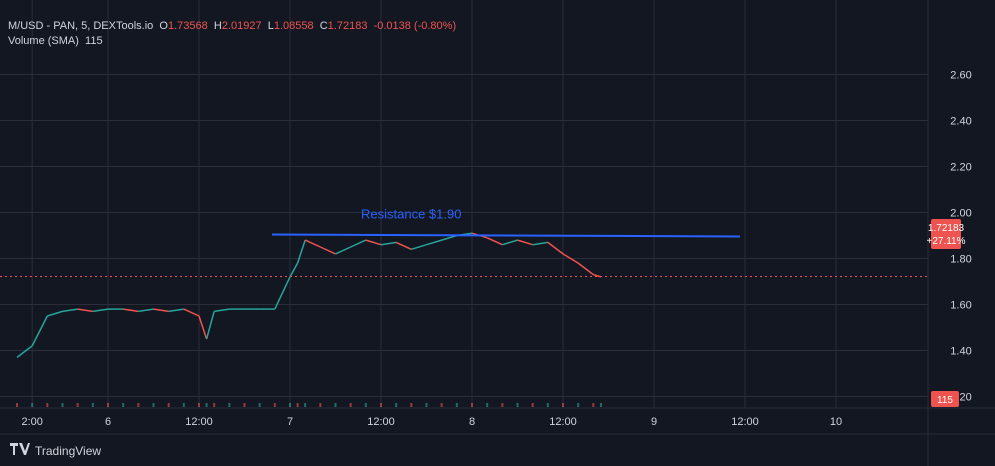 The width and height of the screenshot is (995, 466). Describe the element at coordinates (94, 41) in the screenshot. I see `volume-legend-value: 115` at that location.